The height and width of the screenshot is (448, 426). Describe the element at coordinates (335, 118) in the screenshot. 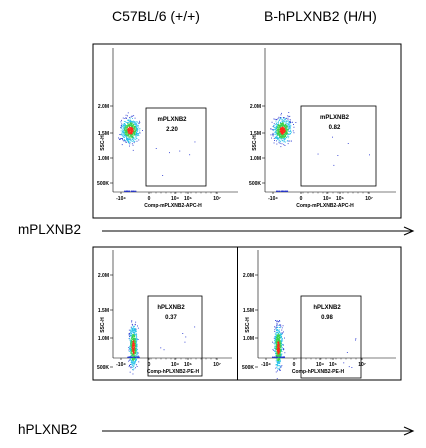

I see `gate-label: mPLXNB2` at that location.